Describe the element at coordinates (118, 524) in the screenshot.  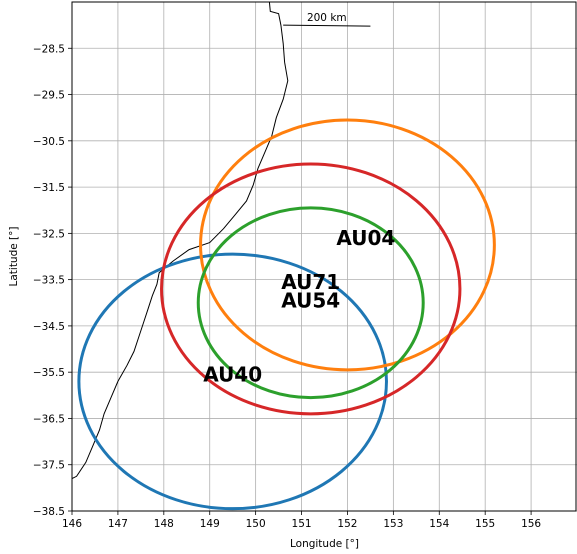
I see `x-tick-label: 147` at that location.